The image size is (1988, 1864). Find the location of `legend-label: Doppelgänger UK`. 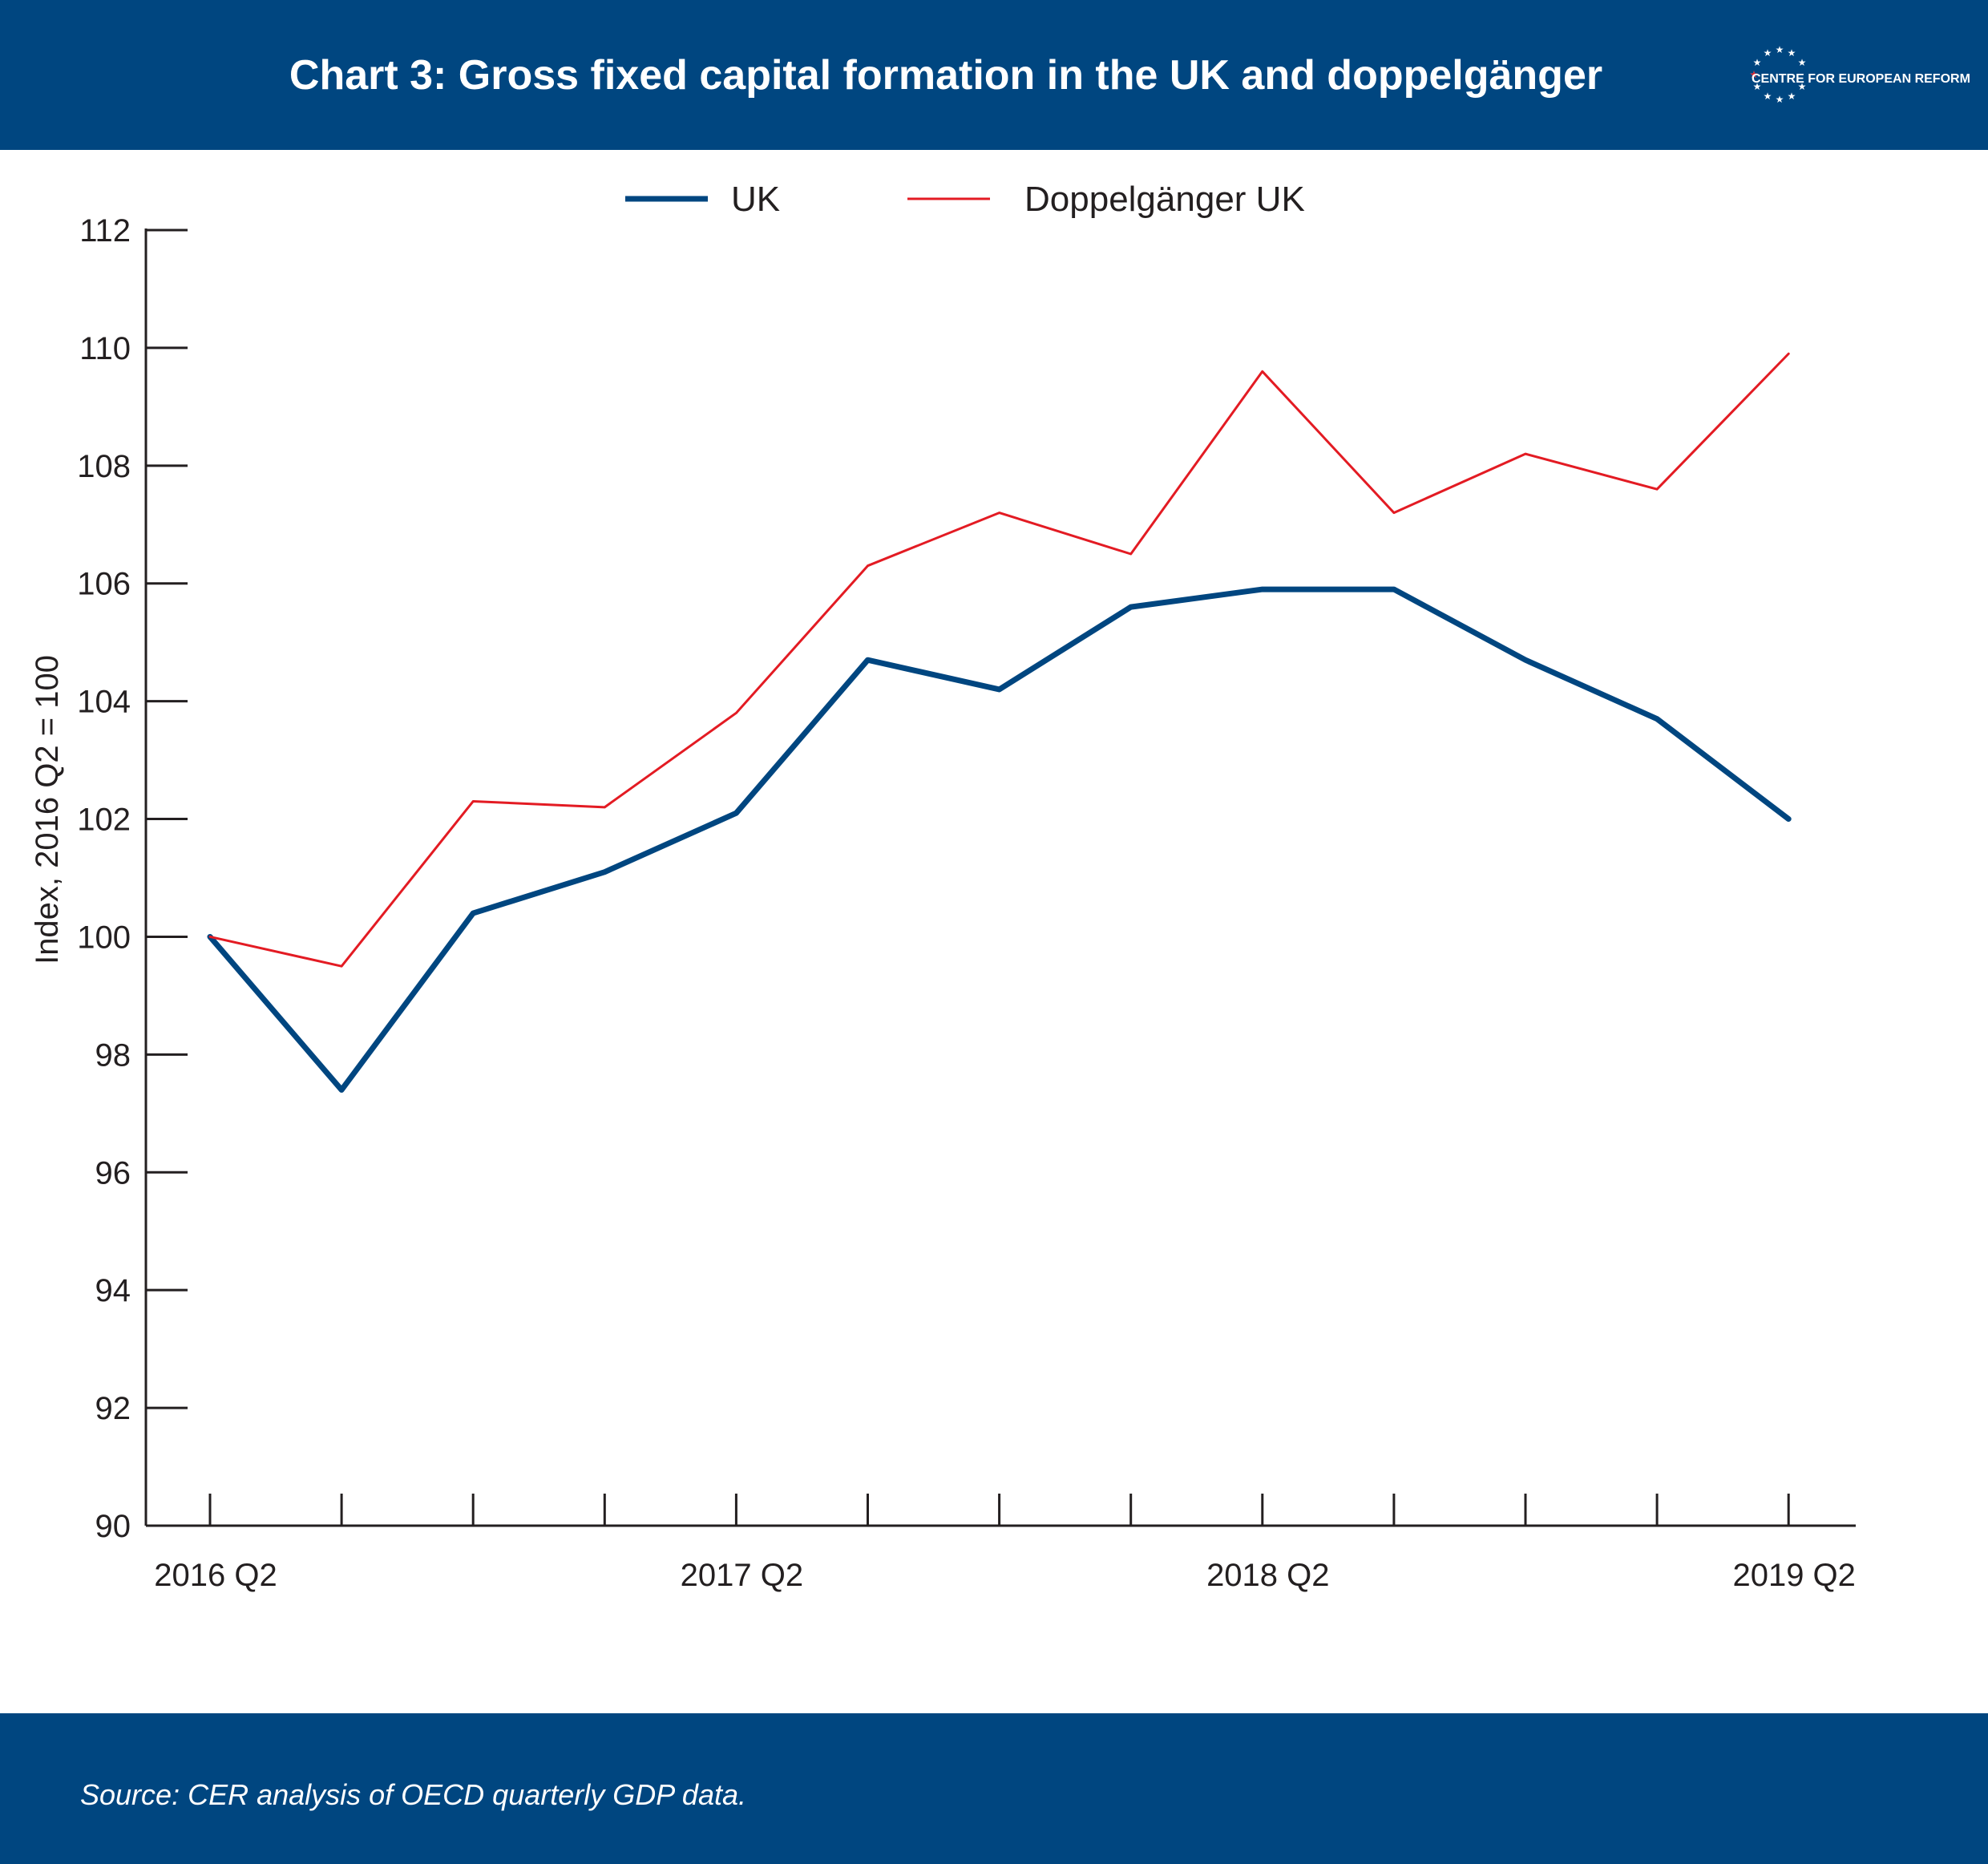

legend-label: Doppelgänger UK is located at coordinates (1164, 199).